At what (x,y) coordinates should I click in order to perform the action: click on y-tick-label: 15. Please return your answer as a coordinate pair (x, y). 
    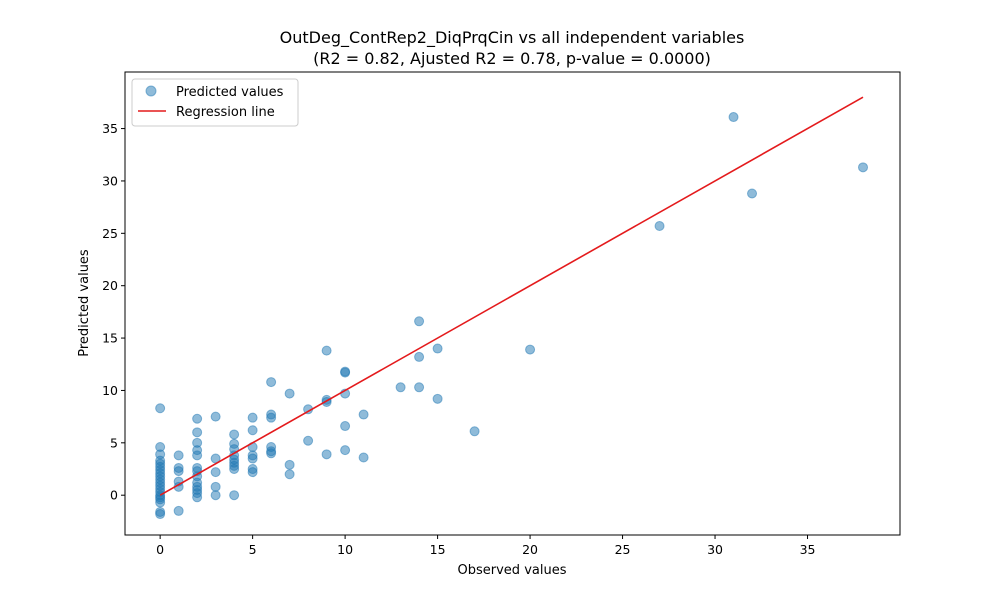
    Looking at the image, I should click on (110, 338).